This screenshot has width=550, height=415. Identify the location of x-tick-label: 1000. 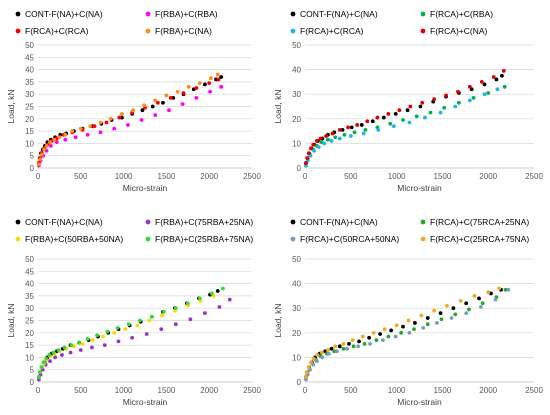
(124, 390).